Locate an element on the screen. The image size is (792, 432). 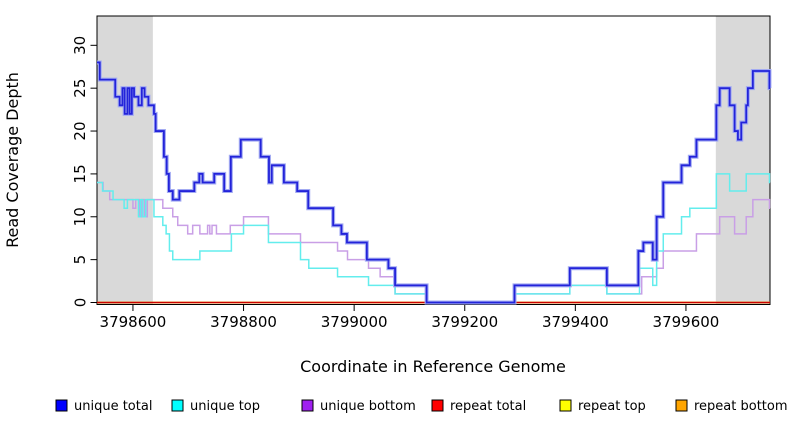
legend-item-repeat-total: repeat total is located at coordinates (478, 406).